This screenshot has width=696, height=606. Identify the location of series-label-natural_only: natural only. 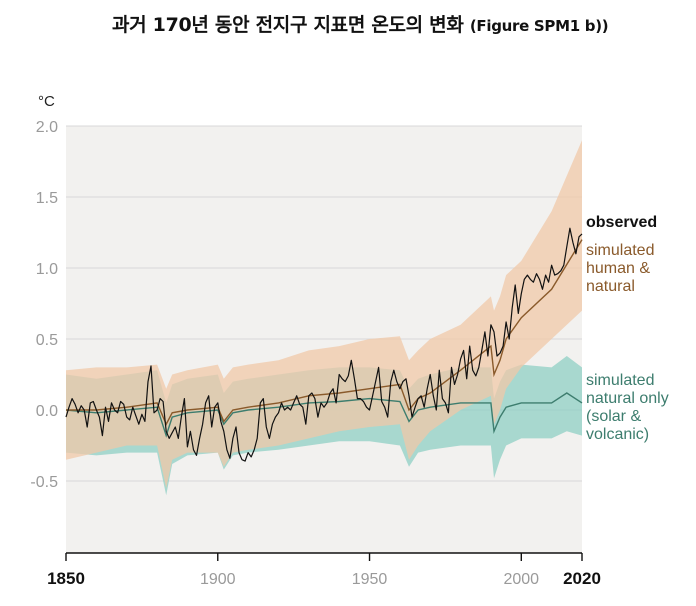
(627, 398).